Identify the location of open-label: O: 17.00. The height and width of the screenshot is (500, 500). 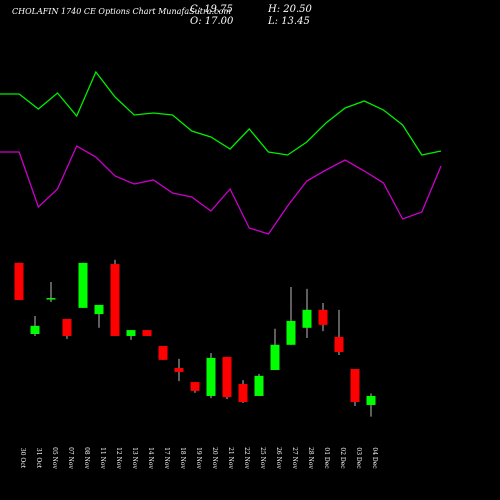
(212, 21).